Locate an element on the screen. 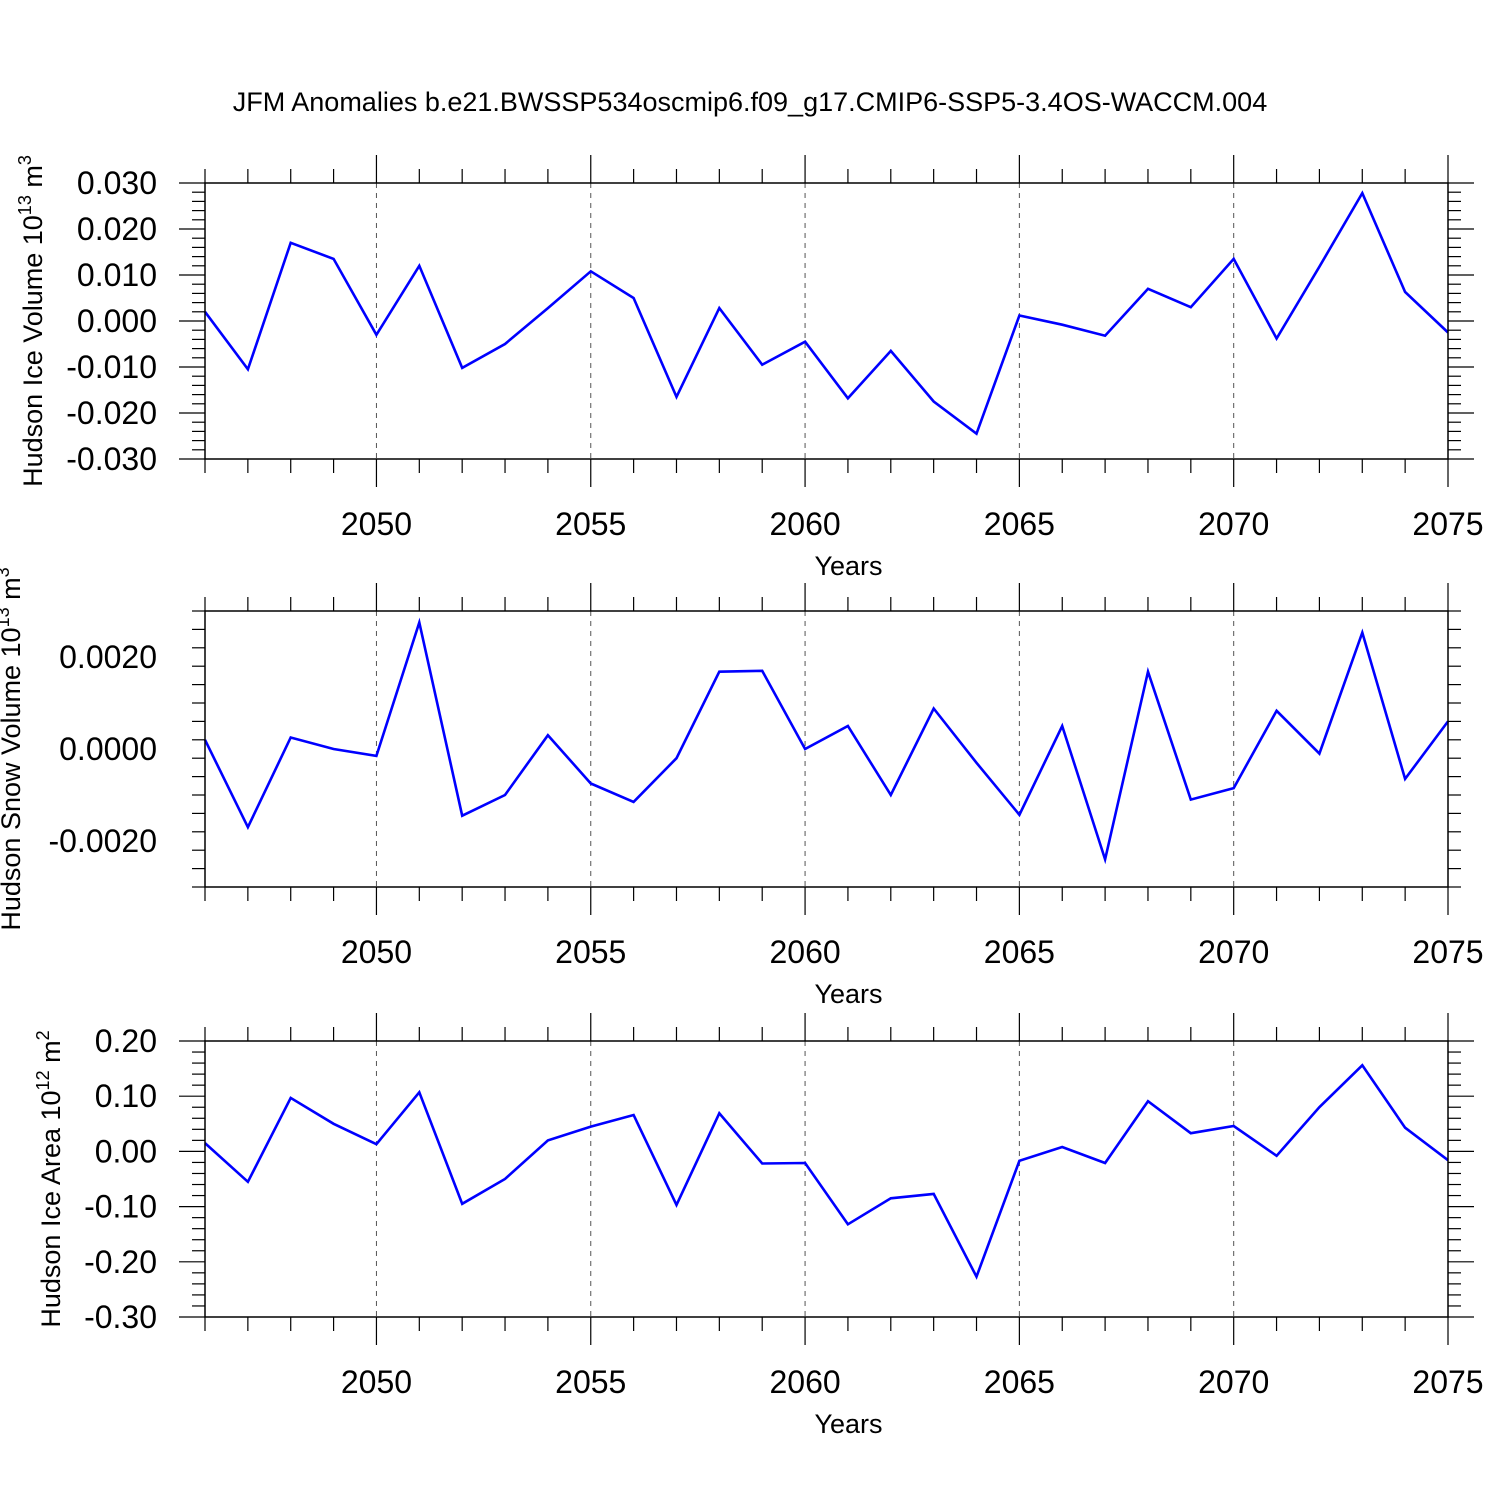  y-tick-label: -0.010 is located at coordinates (111, 367).